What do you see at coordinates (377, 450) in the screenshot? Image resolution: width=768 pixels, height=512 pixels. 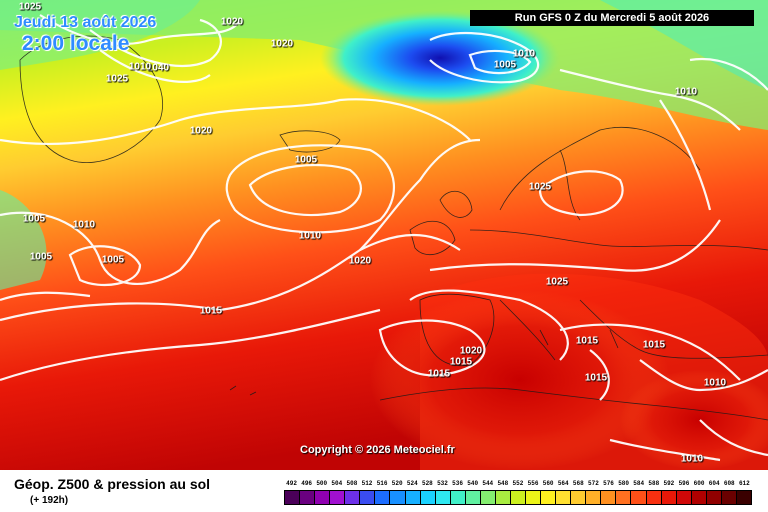 I see `copyright-notice: Copyright © 2026 Meteociel.fr` at bounding box center [377, 450].